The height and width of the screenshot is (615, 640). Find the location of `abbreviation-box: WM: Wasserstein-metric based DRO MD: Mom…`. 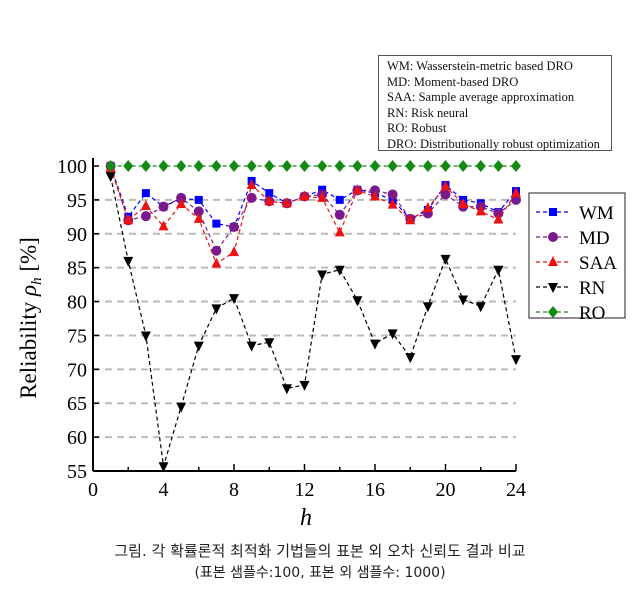

abbreviation-box: WM: Wasserstein-metric based DRO MD: Mom… is located at coordinates (495, 103).